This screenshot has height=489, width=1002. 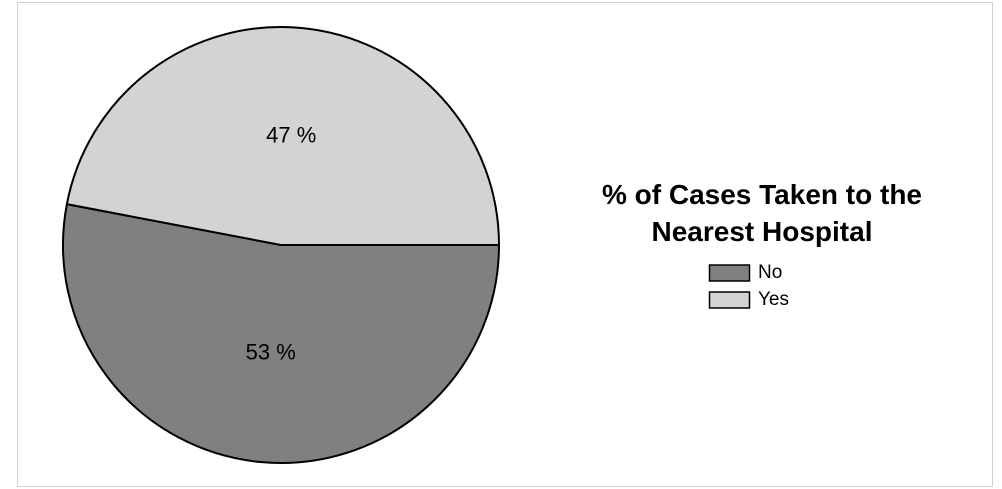 I want to click on legend-label: Yes, so click(x=773, y=299).